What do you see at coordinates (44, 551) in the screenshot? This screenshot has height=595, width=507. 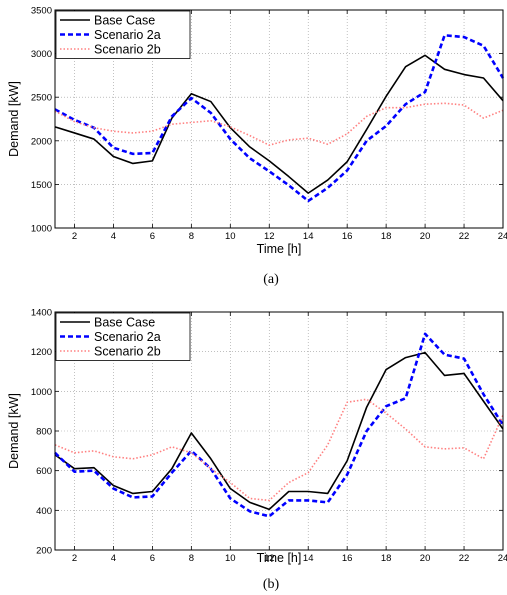 I see `y-tick-label: 200` at bounding box center [44, 551].